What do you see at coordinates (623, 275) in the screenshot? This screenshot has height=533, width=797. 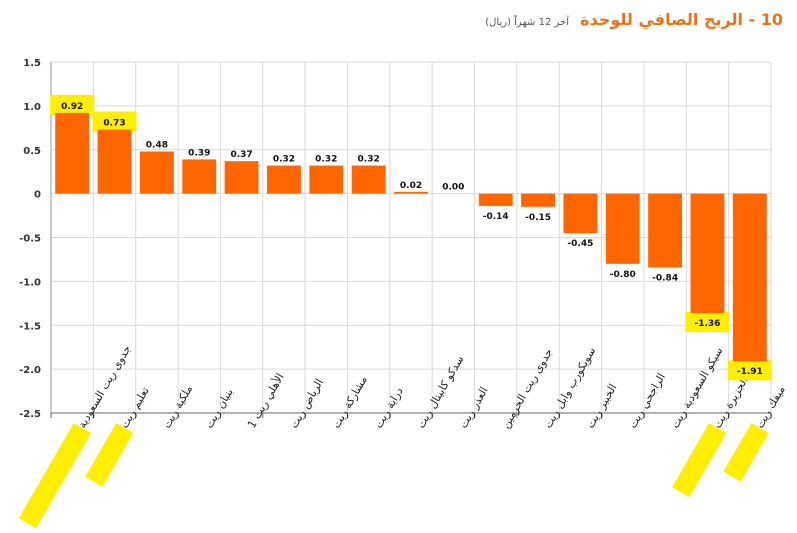 I see `bar-value-label: -0.80` at bounding box center [623, 275].